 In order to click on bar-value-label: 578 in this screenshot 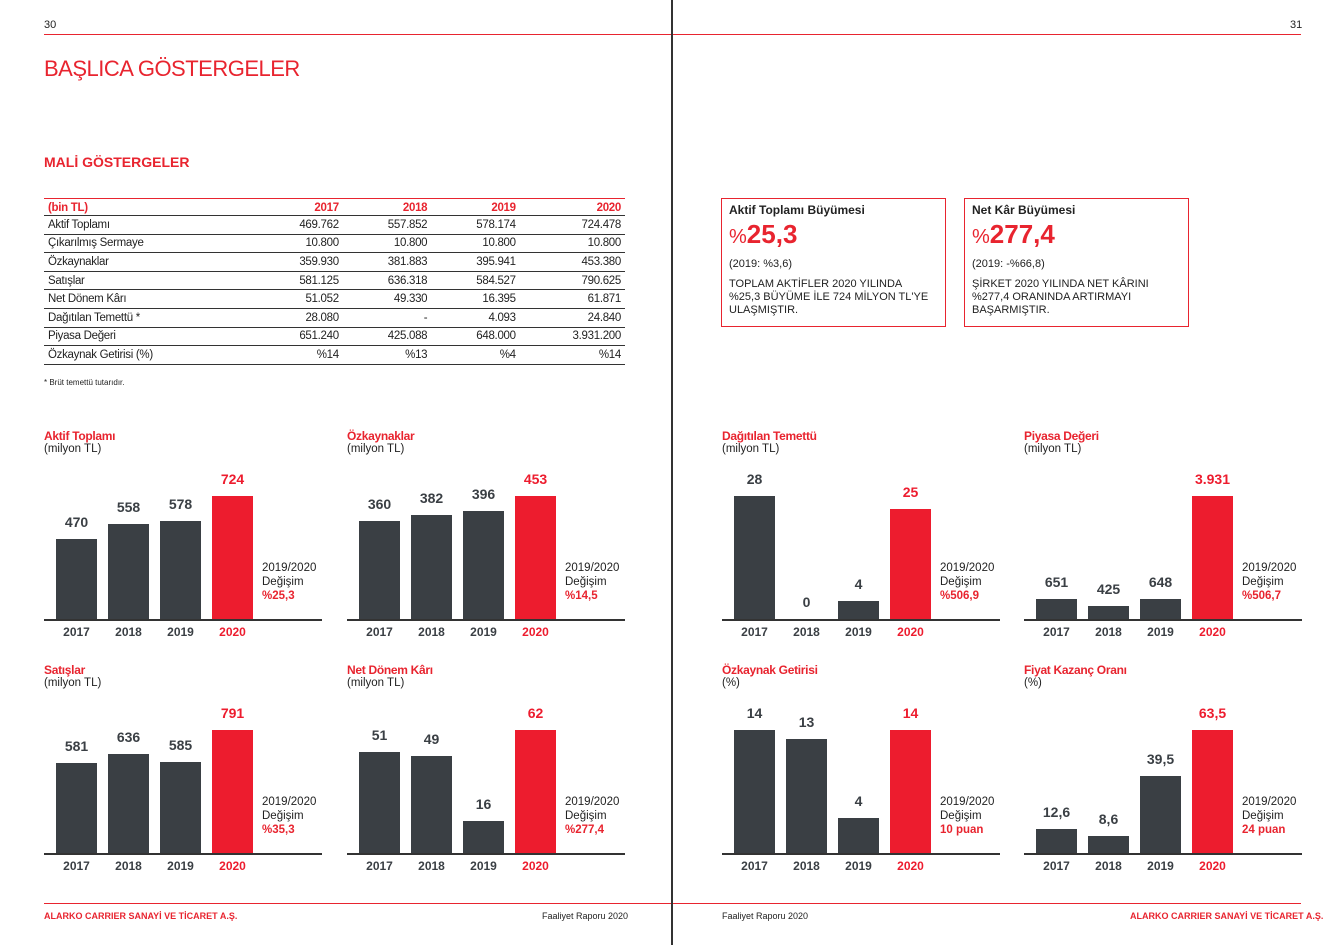, I will do `click(180, 503)`.